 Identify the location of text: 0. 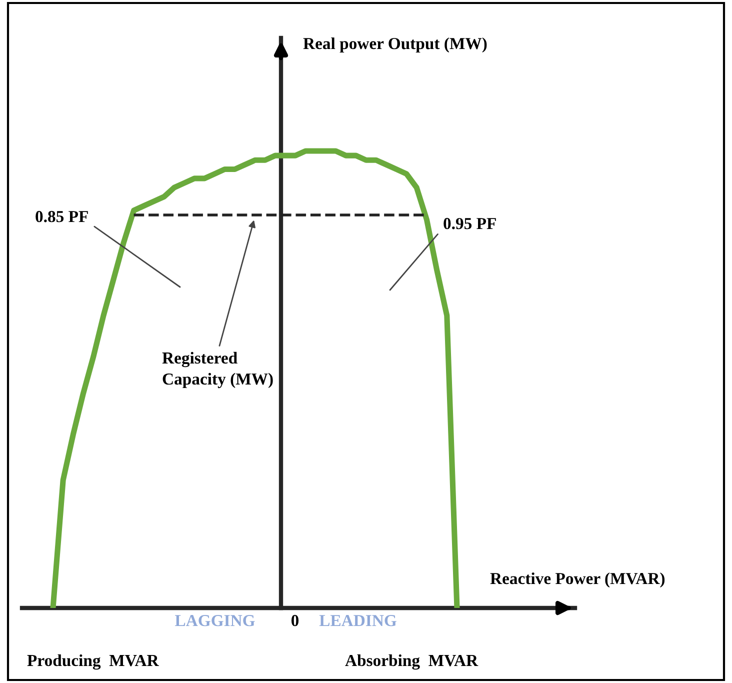
(295, 620).